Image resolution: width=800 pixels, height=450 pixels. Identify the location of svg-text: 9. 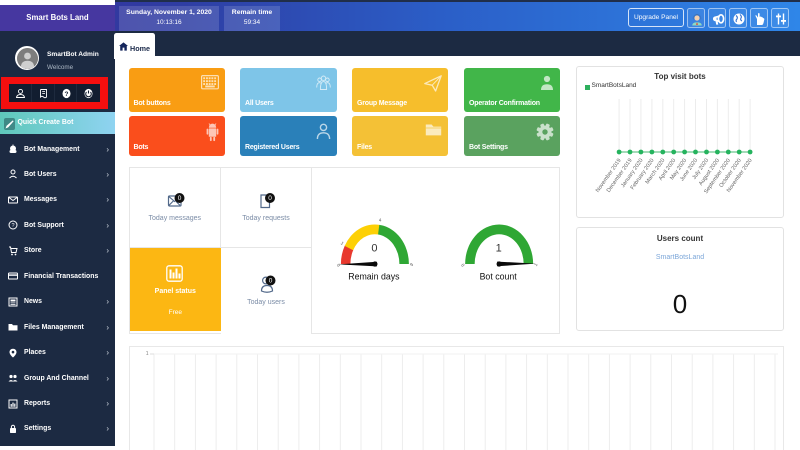
(411, 264).